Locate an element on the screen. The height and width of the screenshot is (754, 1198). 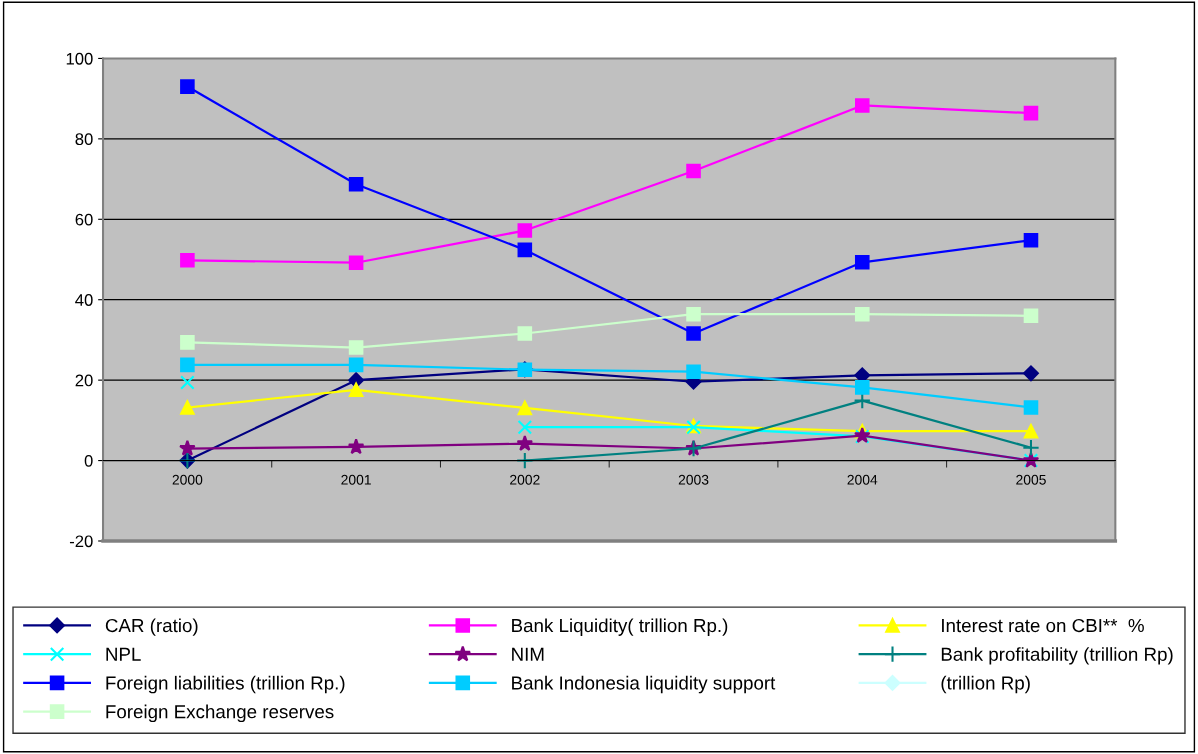
legend-label: NIM is located at coordinates (528, 654).